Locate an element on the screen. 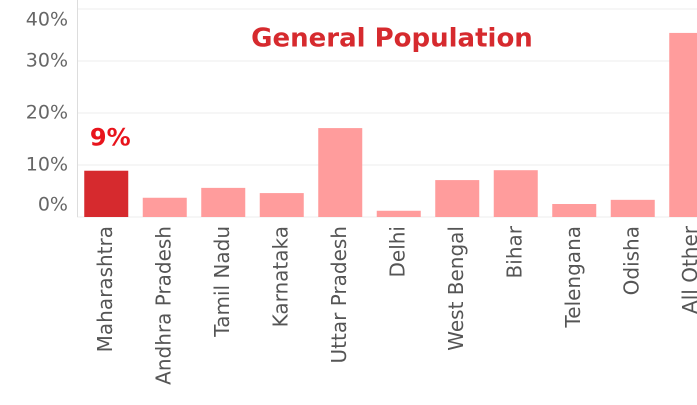 Image resolution: width=697 pixels, height=405 pixels. x-tick-label: Tamil Nadu is located at coordinates (222, 282).